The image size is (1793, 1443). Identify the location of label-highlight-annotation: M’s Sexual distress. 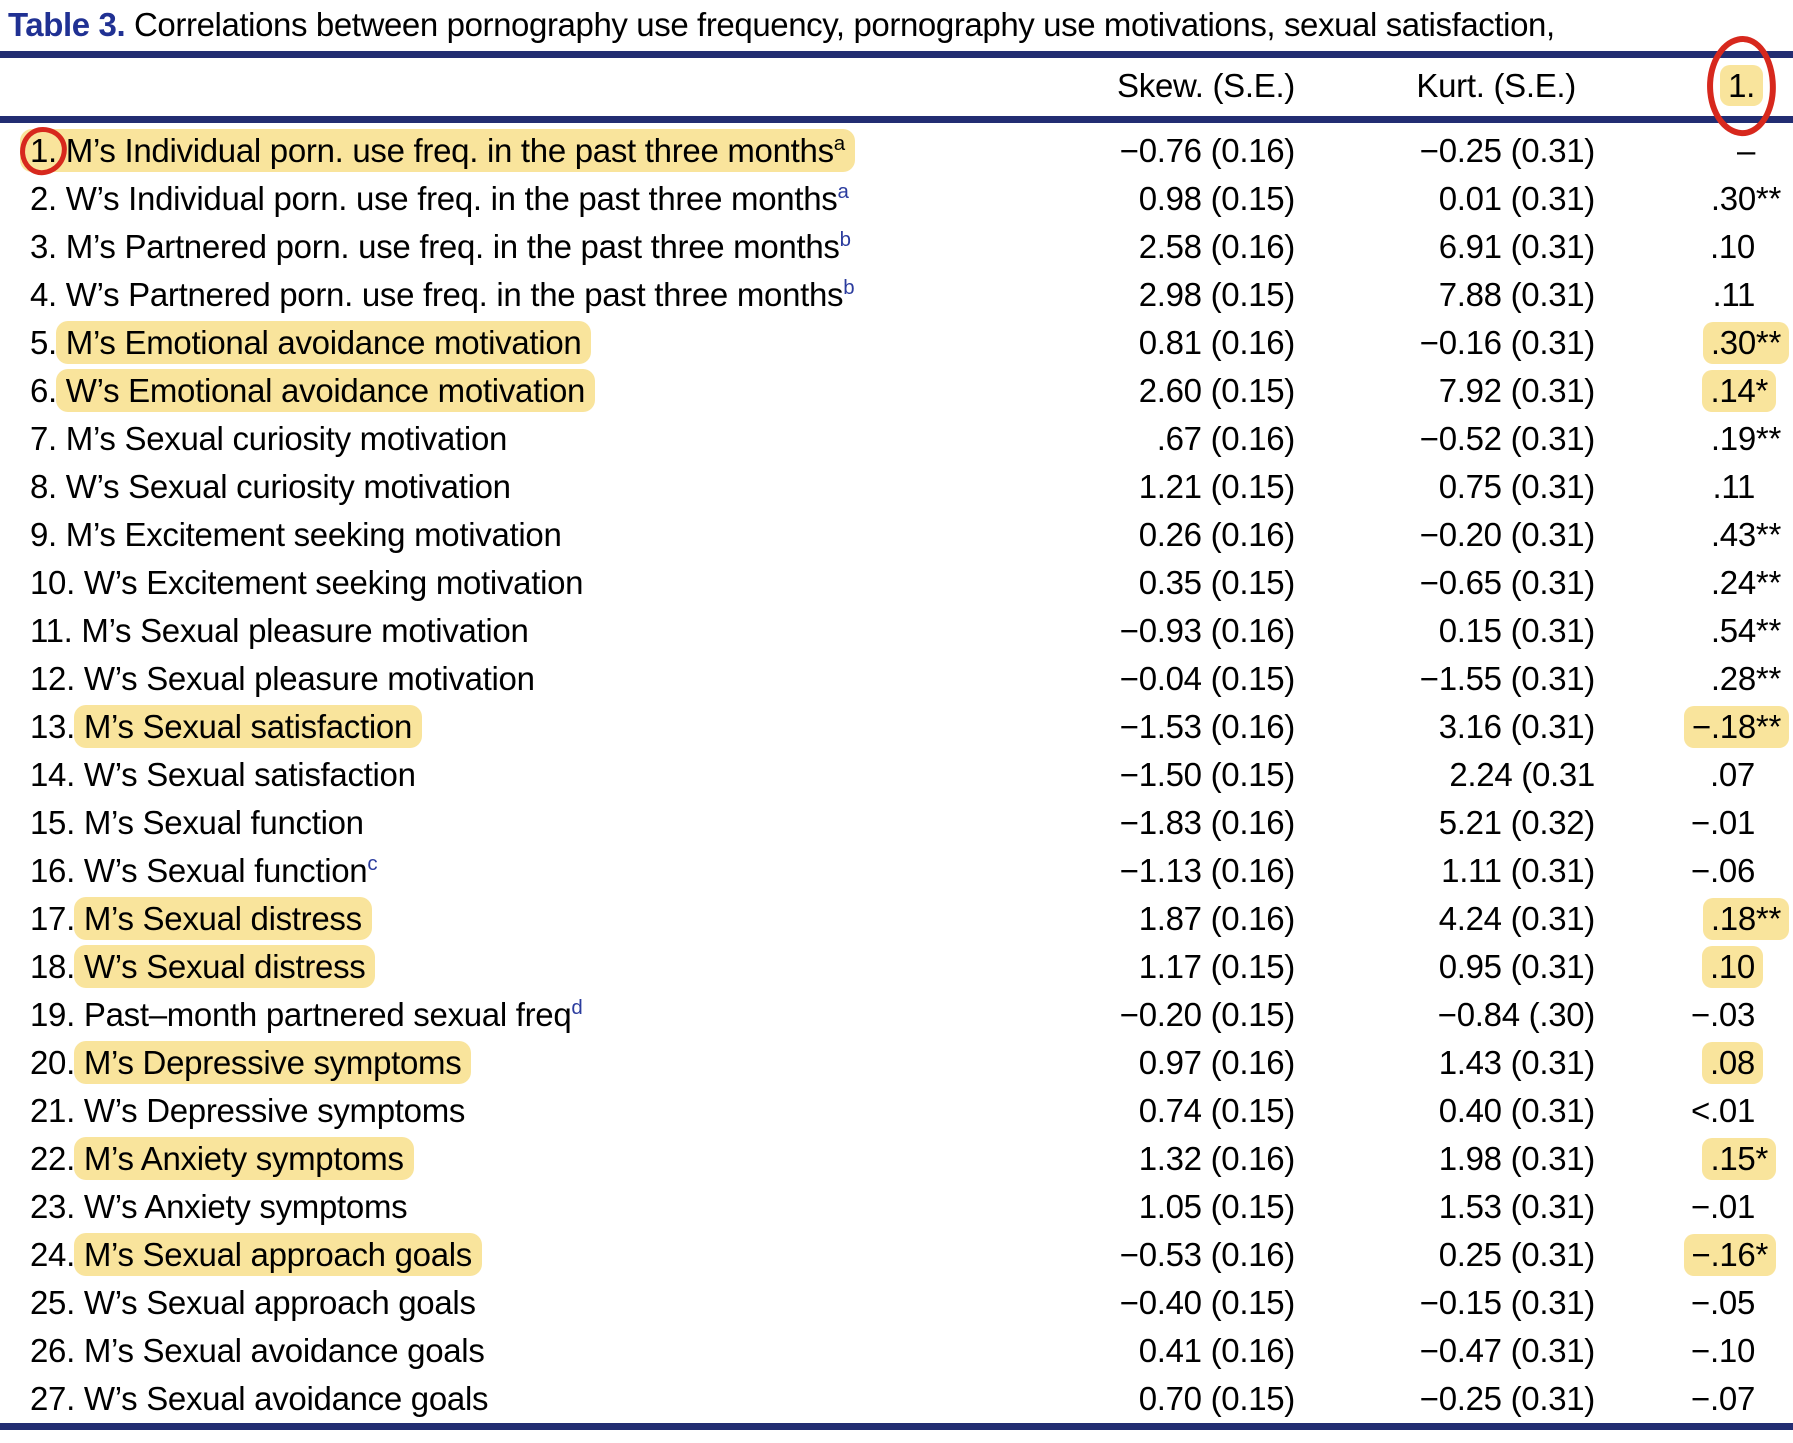
(222, 918).